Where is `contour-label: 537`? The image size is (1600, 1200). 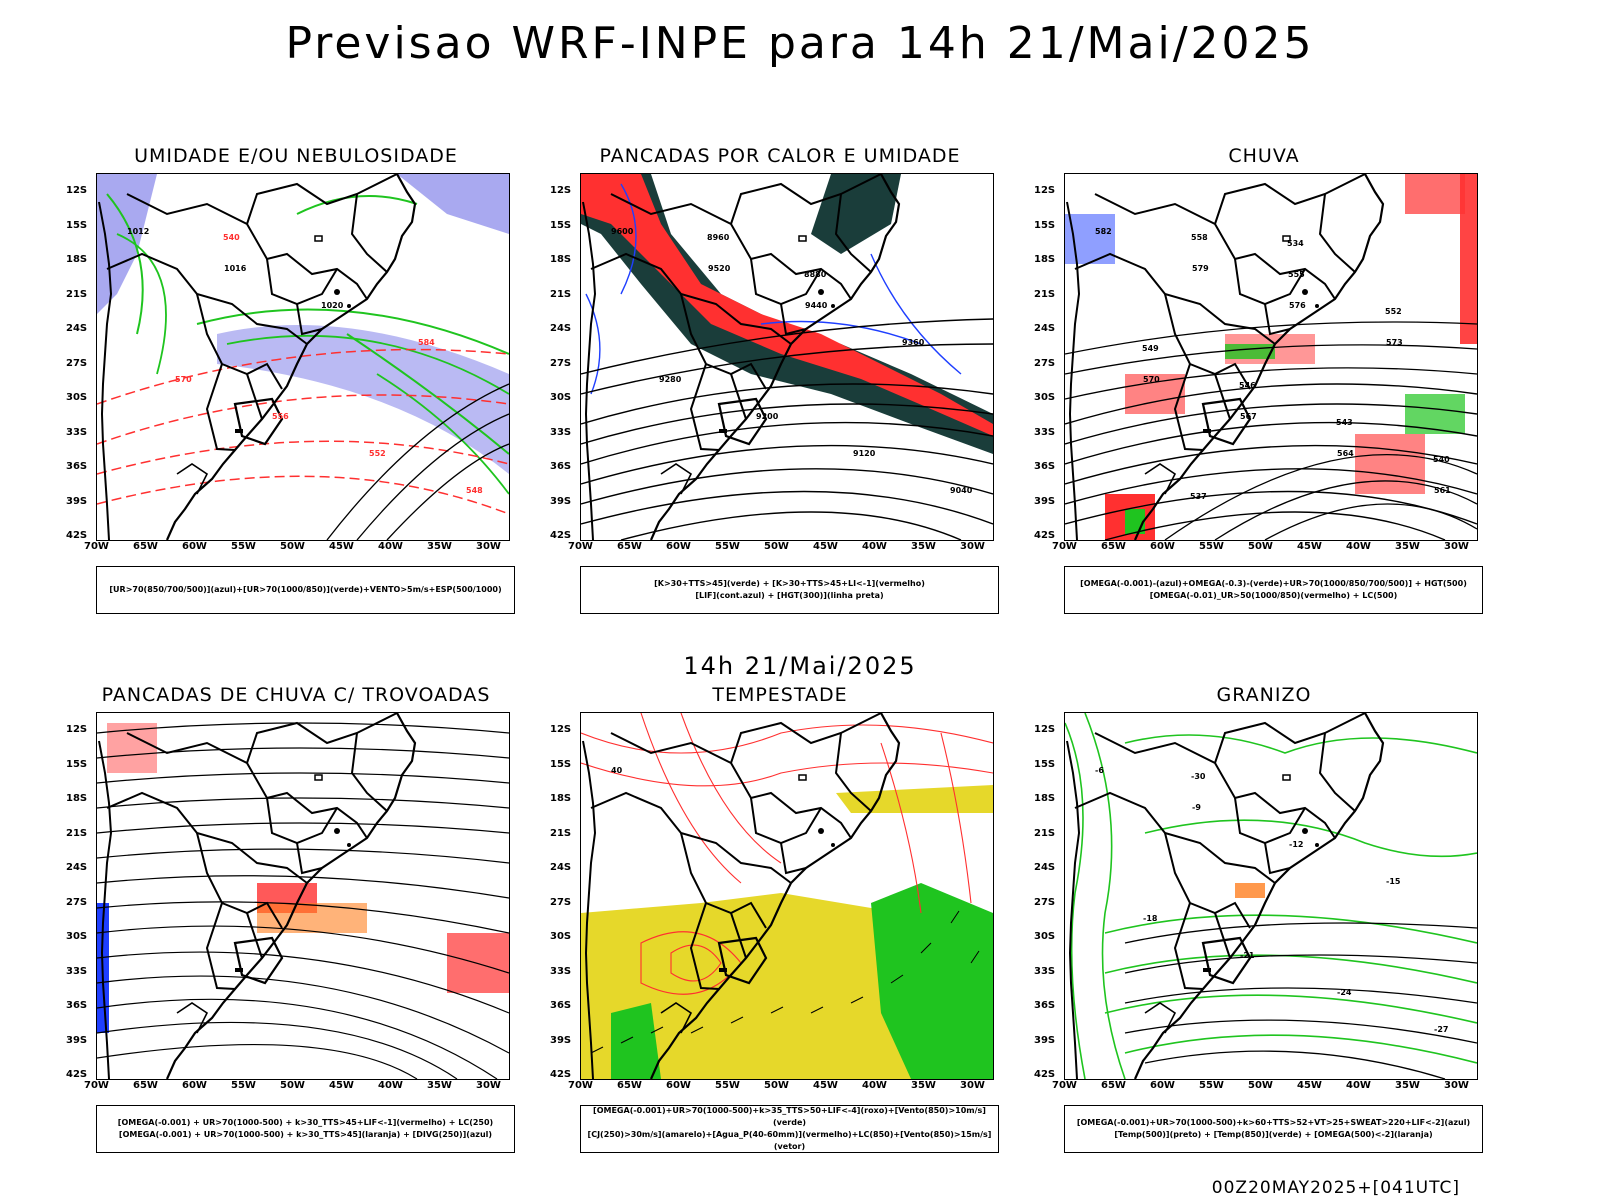 contour-label: 537 is located at coordinates (1198, 496).